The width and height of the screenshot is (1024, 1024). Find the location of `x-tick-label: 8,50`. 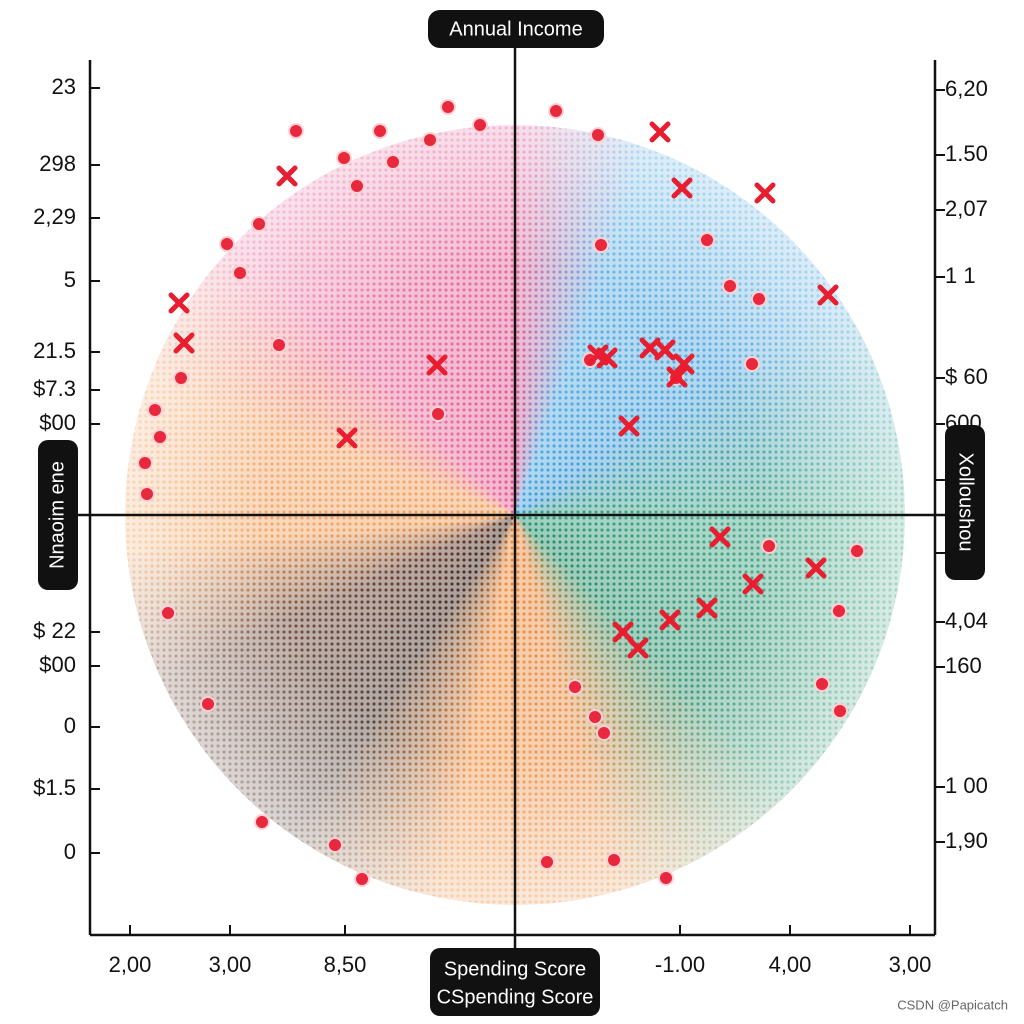

x-tick-label: 8,50 is located at coordinates (345, 964).